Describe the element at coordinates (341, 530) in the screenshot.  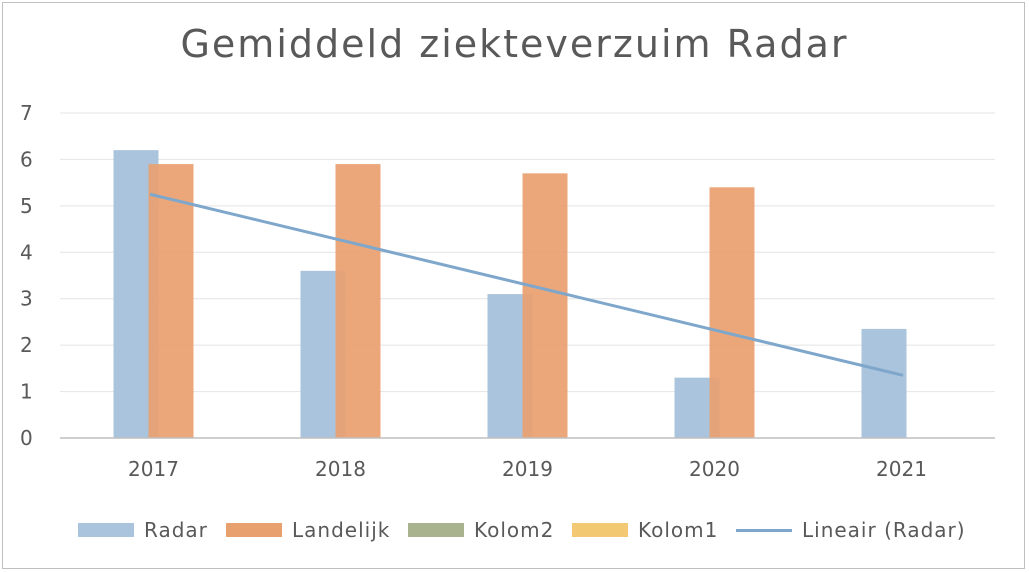
I see `legend-label-landelijk: Landelijk` at that location.